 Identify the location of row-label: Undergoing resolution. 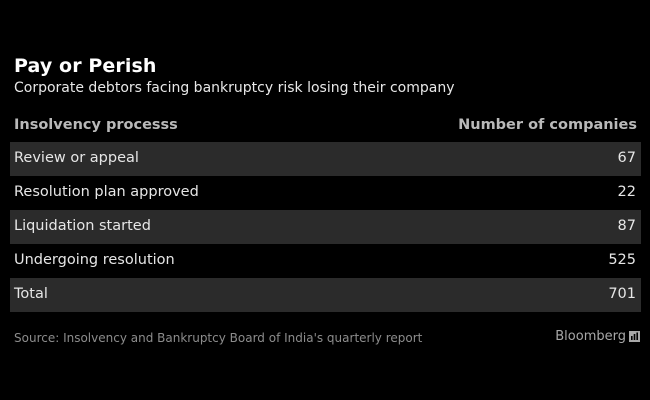
(94, 260).